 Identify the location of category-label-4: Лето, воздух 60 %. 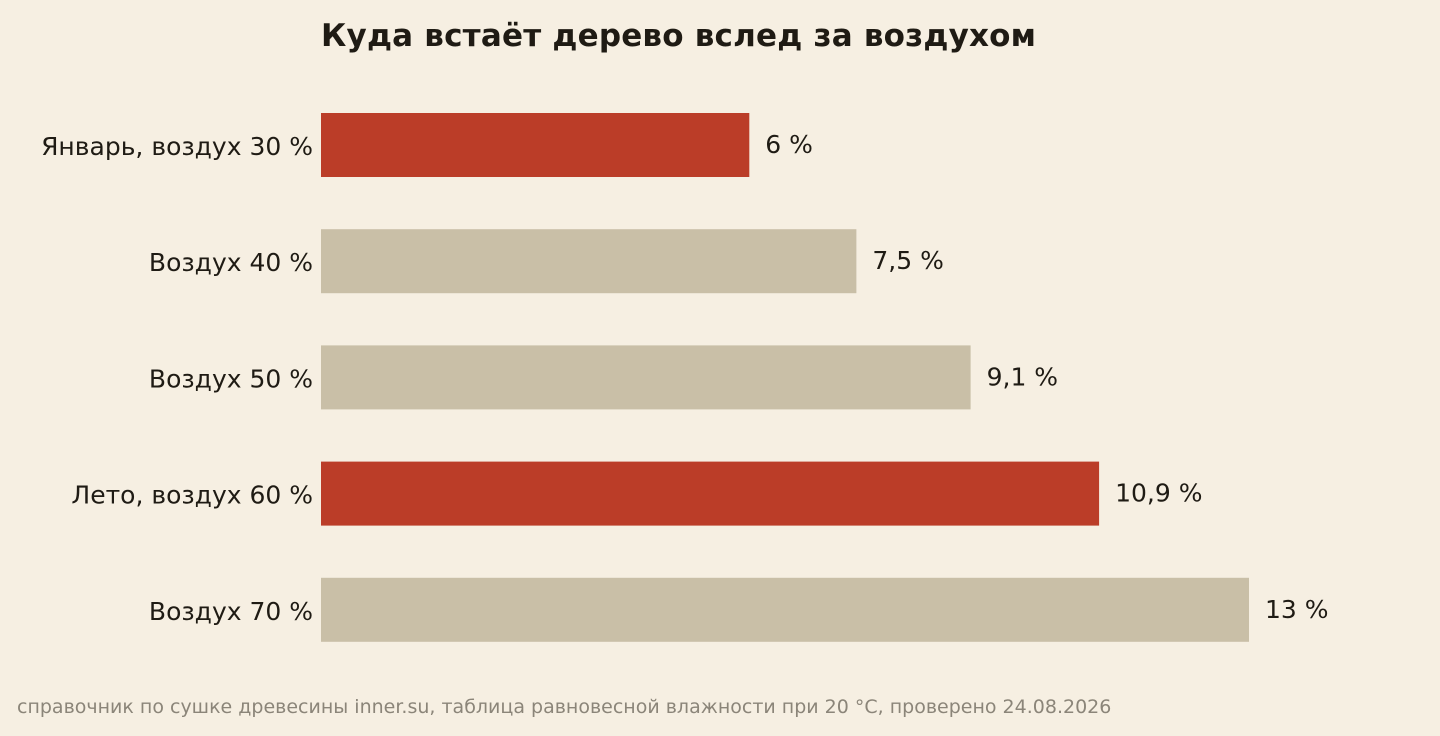
(192, 495).